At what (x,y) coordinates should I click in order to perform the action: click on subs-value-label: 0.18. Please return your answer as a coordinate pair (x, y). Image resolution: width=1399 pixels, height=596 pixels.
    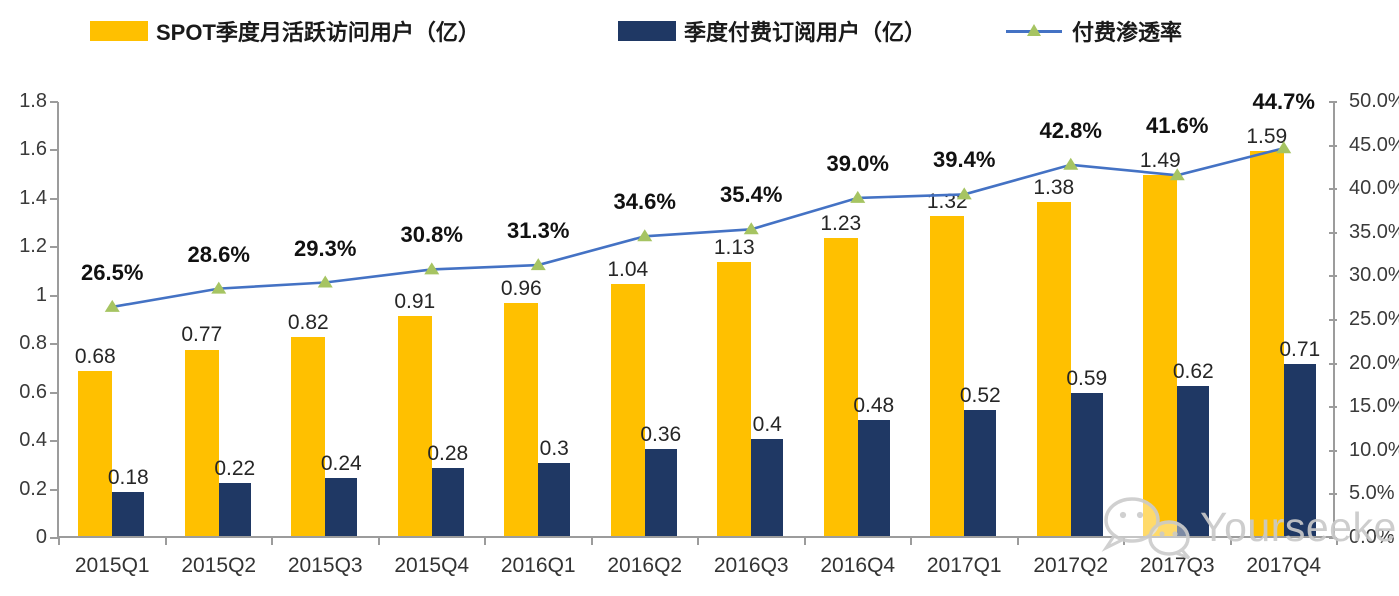
    Looking at the image, I should click on (128, 478).